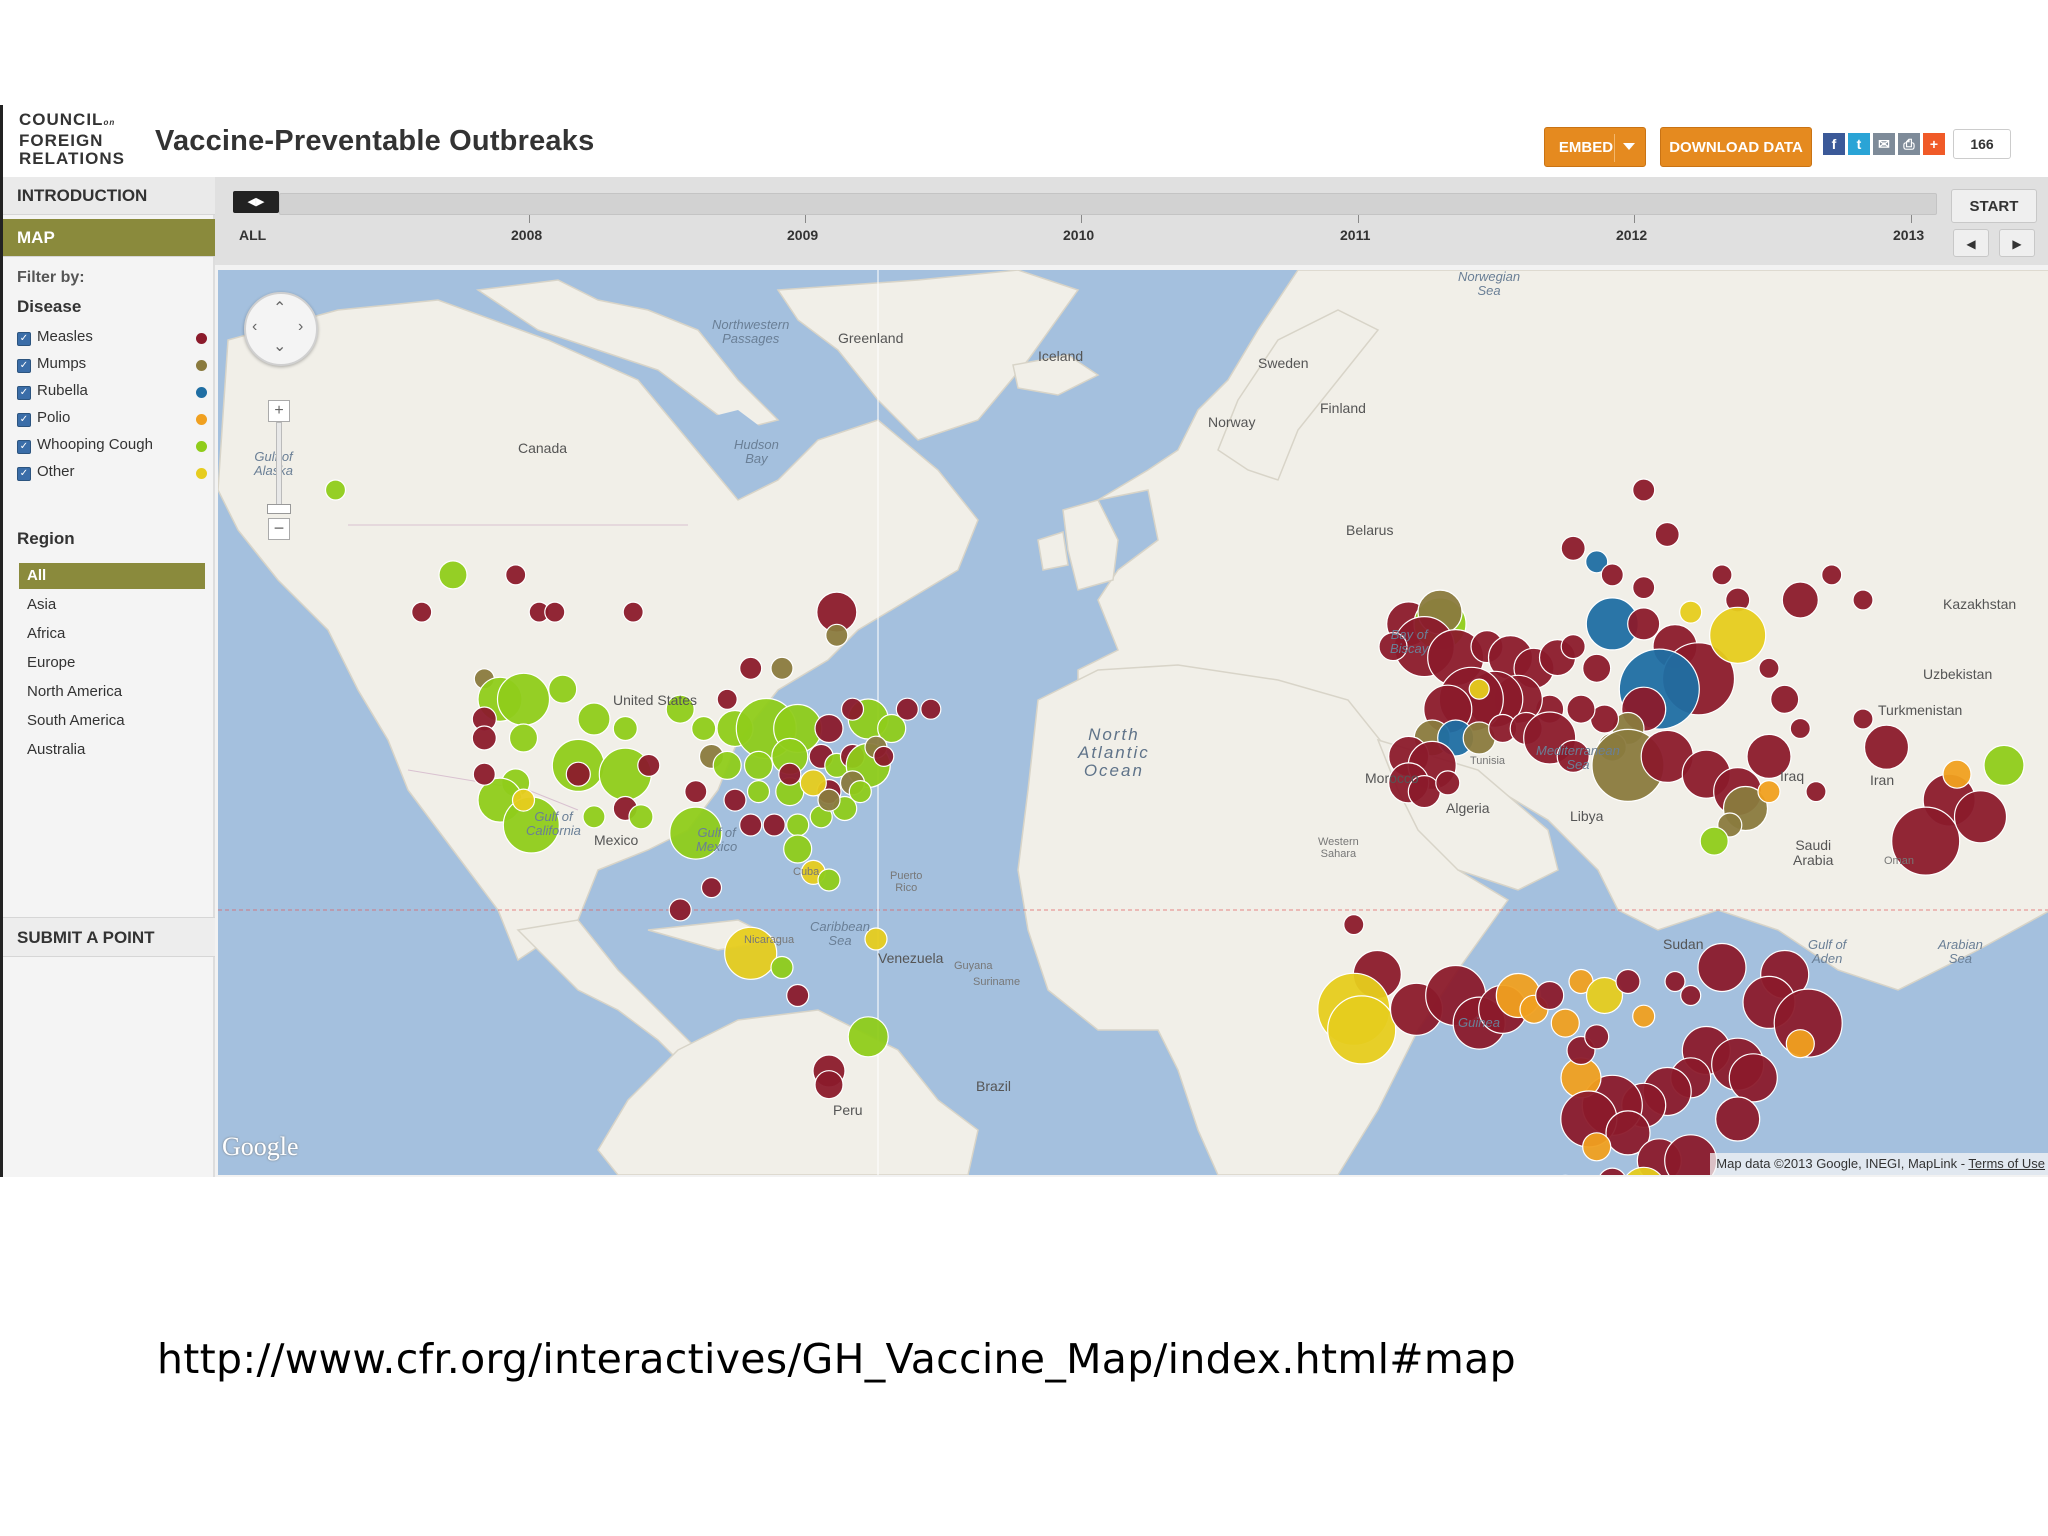 The image size is (2048, 1536). I want to click on facebook-icon: f, so click(1834, 144).